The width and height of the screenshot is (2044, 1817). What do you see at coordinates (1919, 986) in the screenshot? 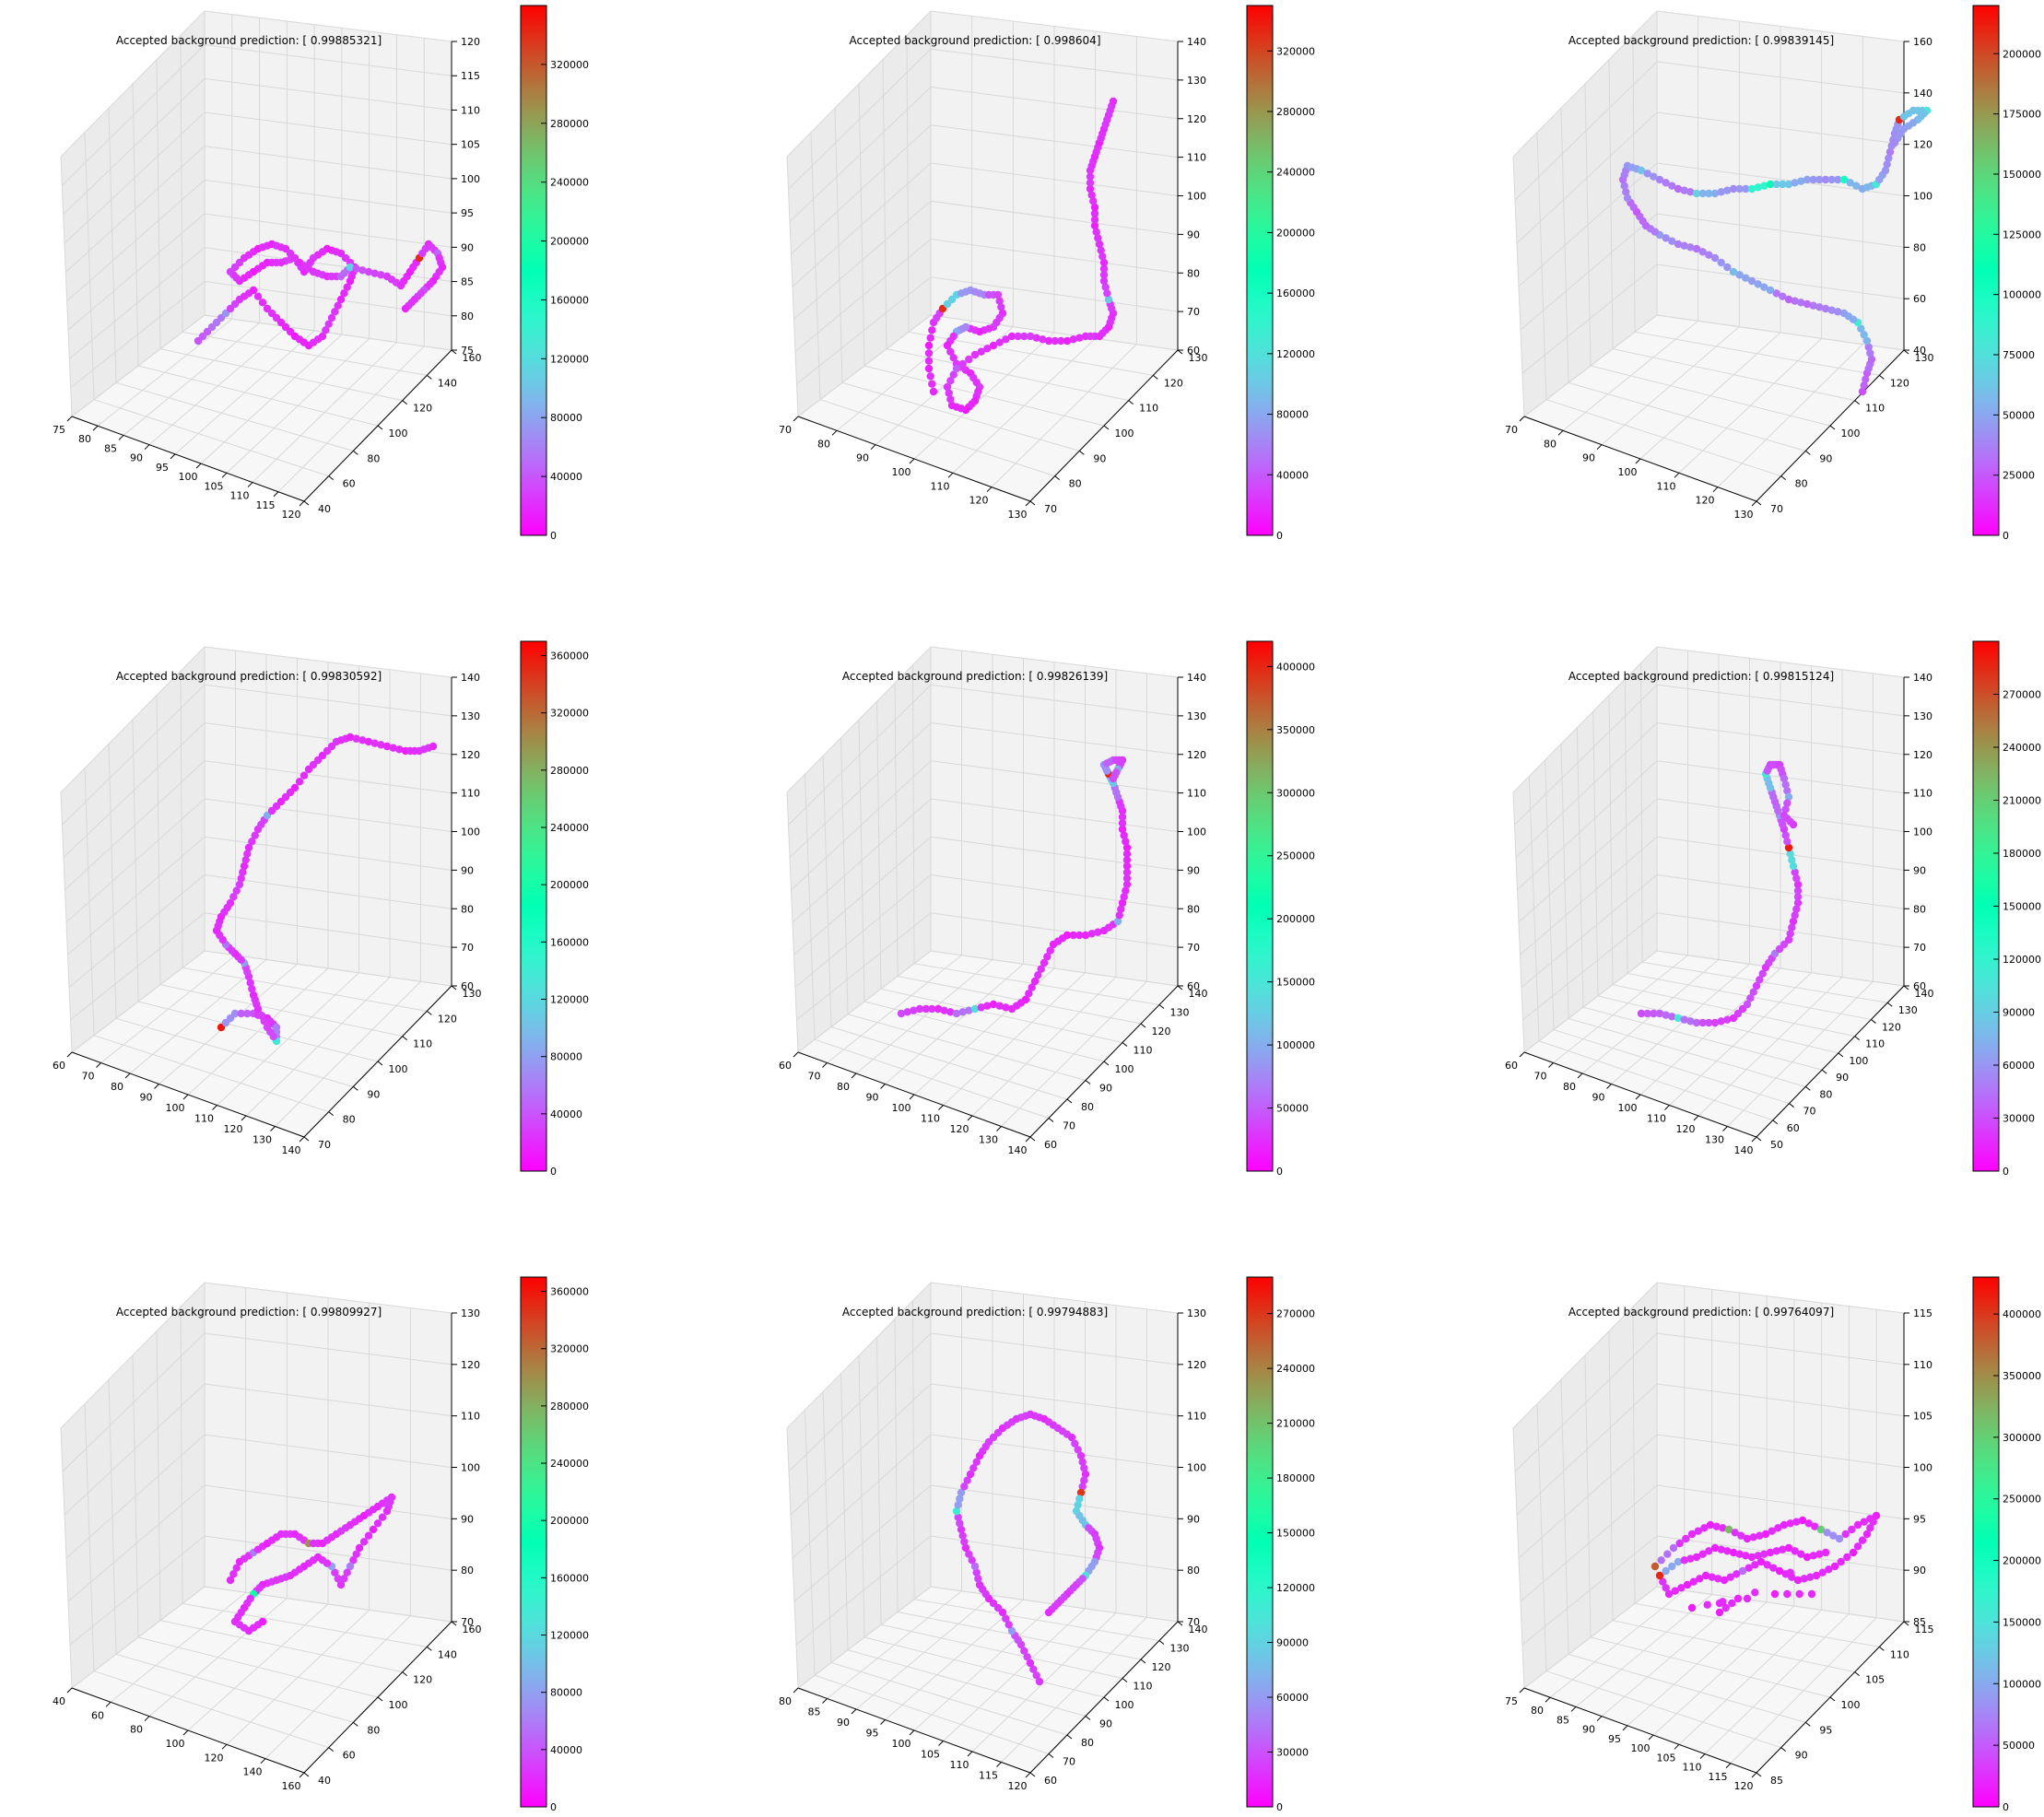
I see `z-tick-label: 60` at bounding box center [1919, 986].